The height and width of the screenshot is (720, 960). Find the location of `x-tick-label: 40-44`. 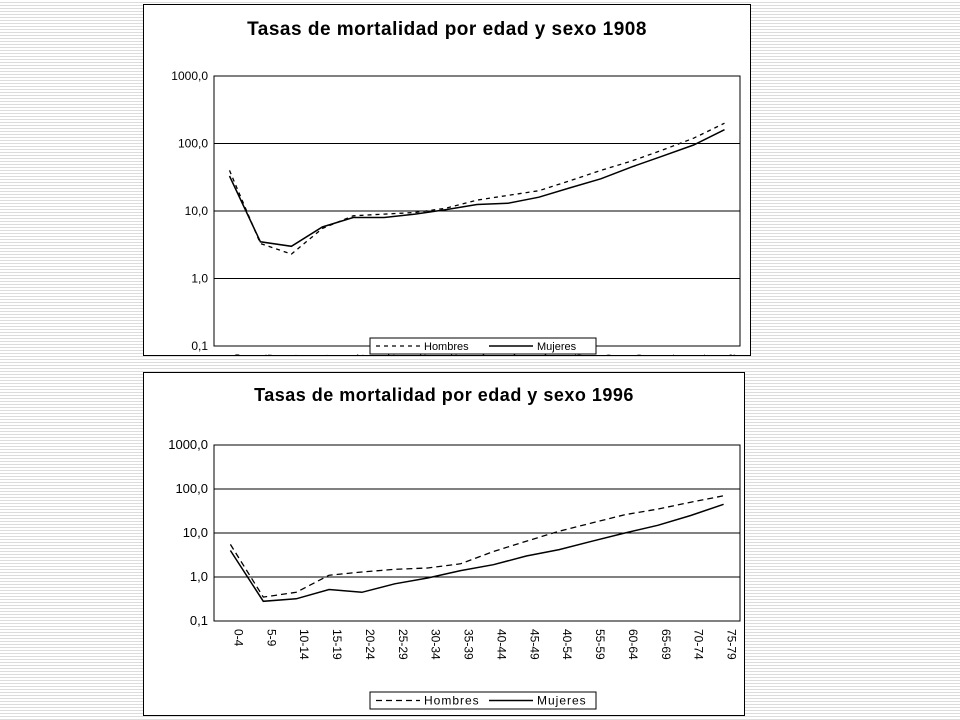

x-tick-label: 40-44 is located at coordinates (501, 644).